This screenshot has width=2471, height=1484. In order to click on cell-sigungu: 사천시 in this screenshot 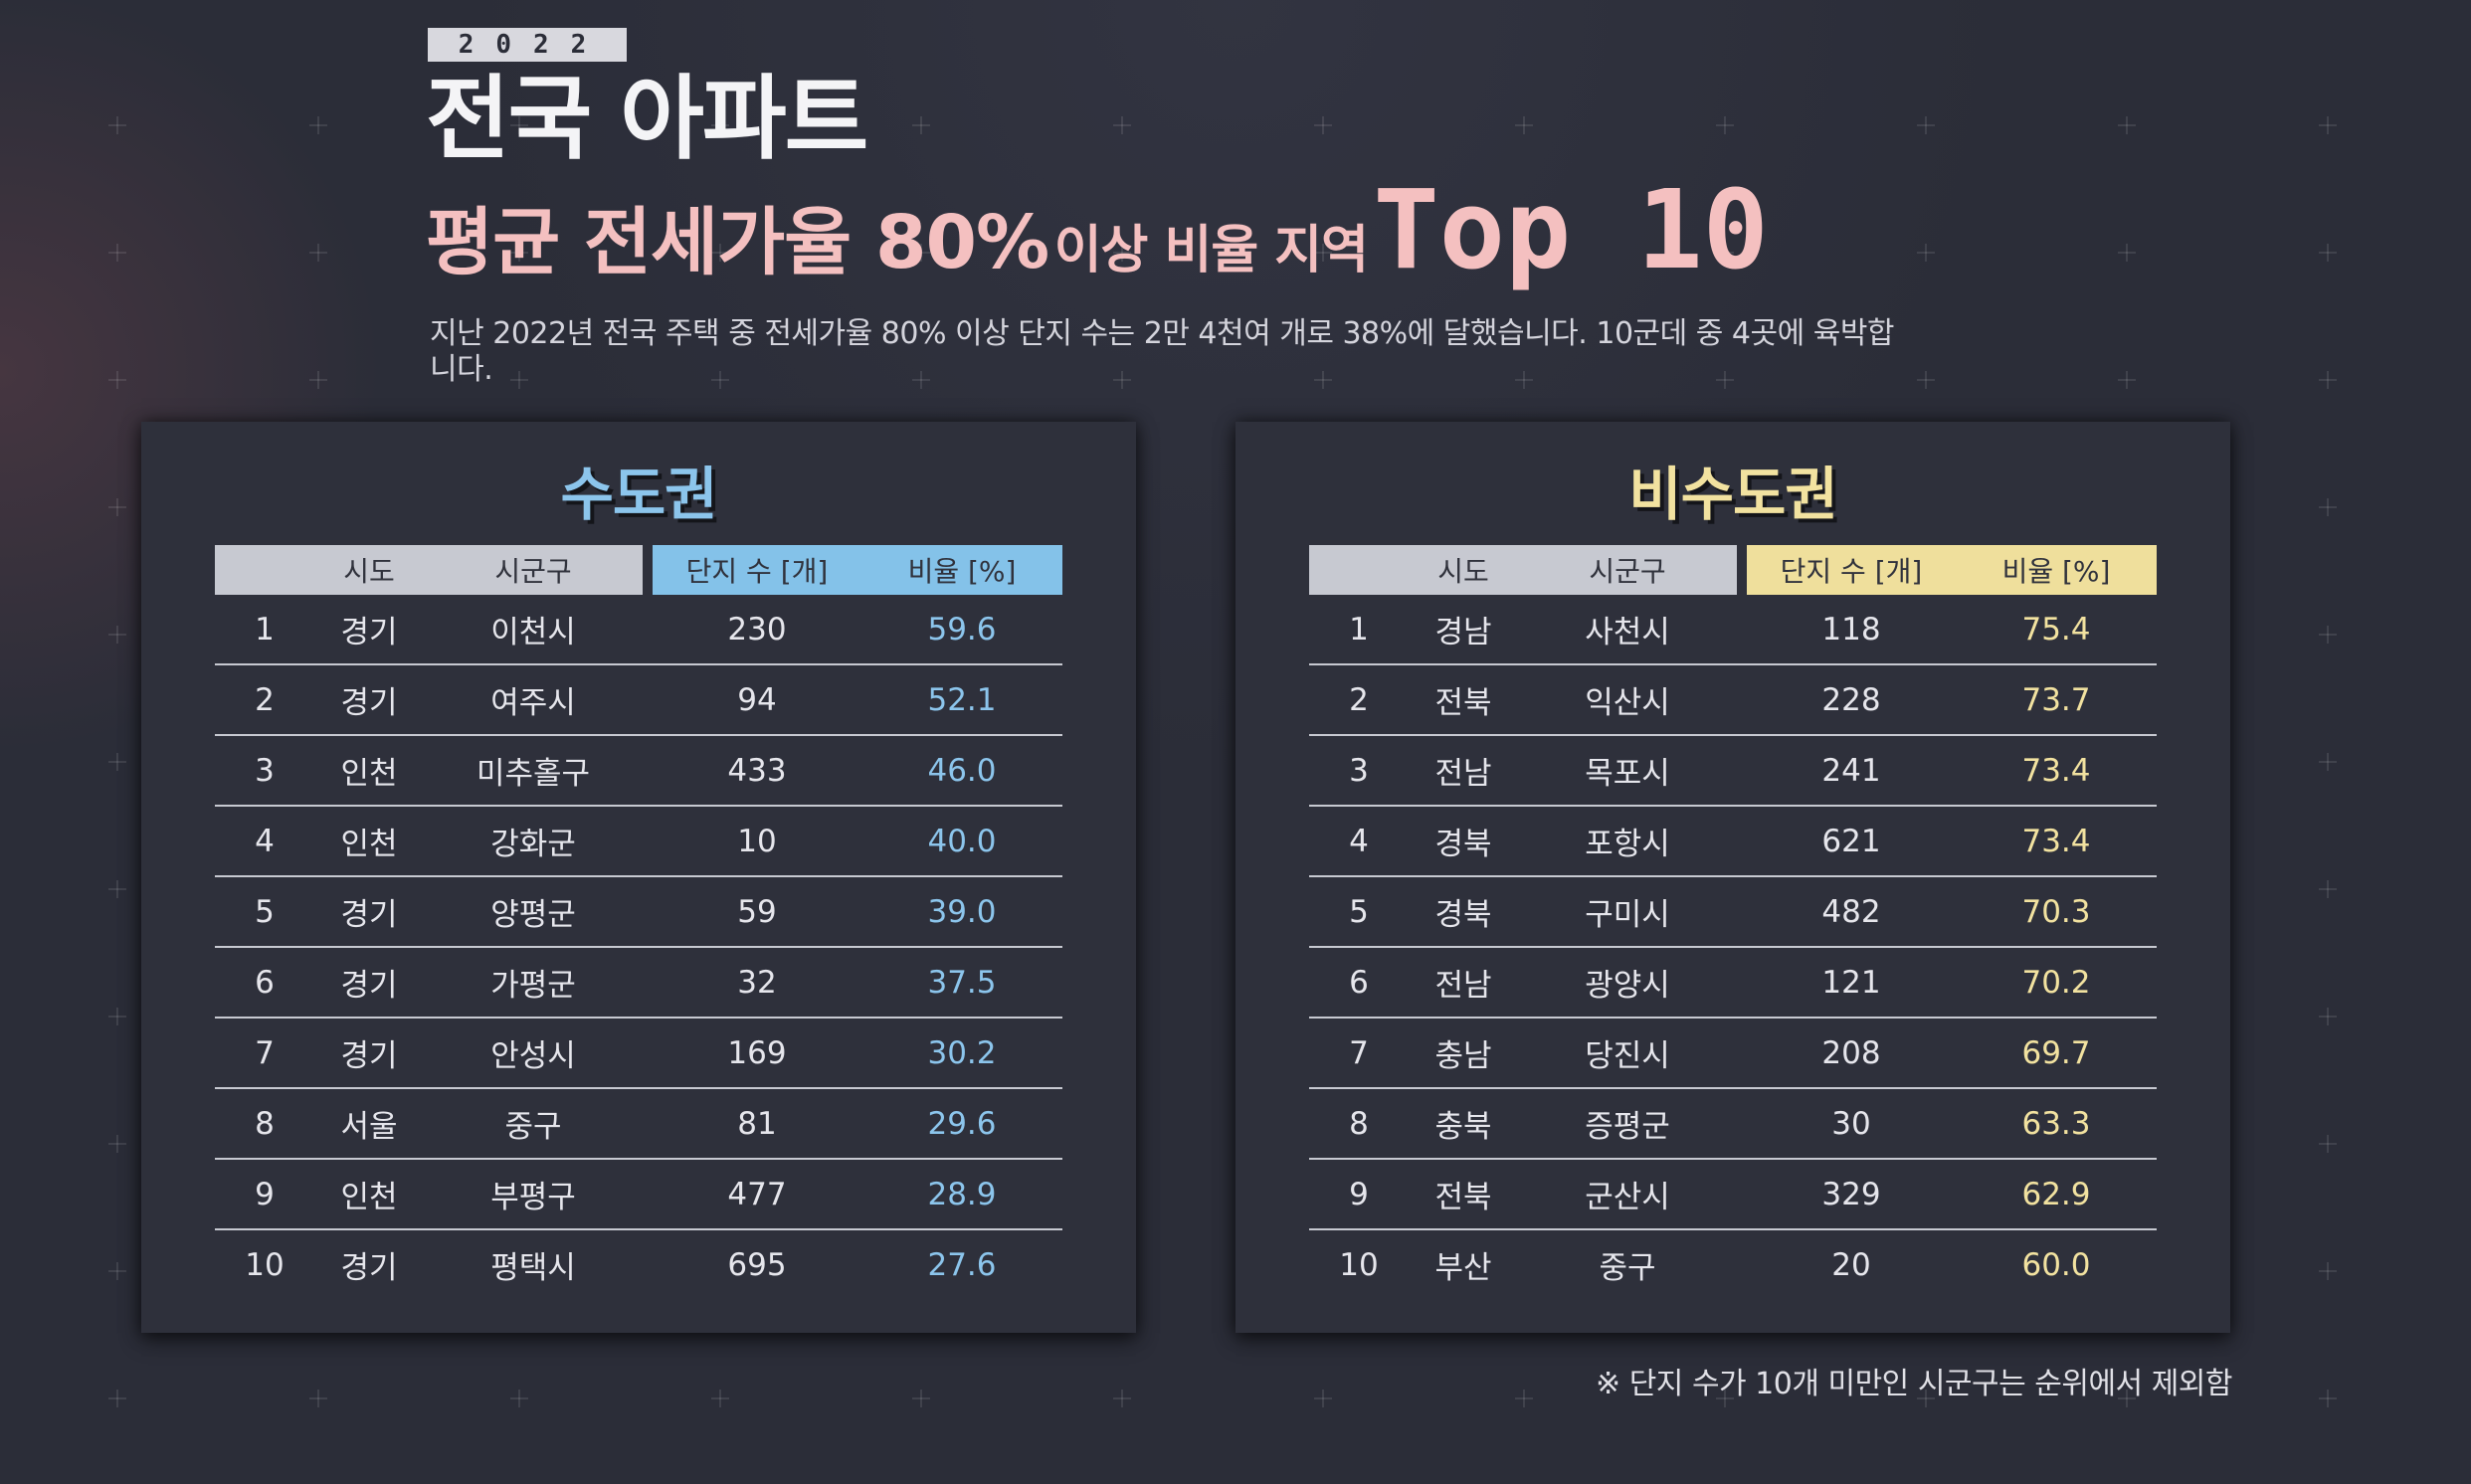, I will do `click(1627, 630)`.